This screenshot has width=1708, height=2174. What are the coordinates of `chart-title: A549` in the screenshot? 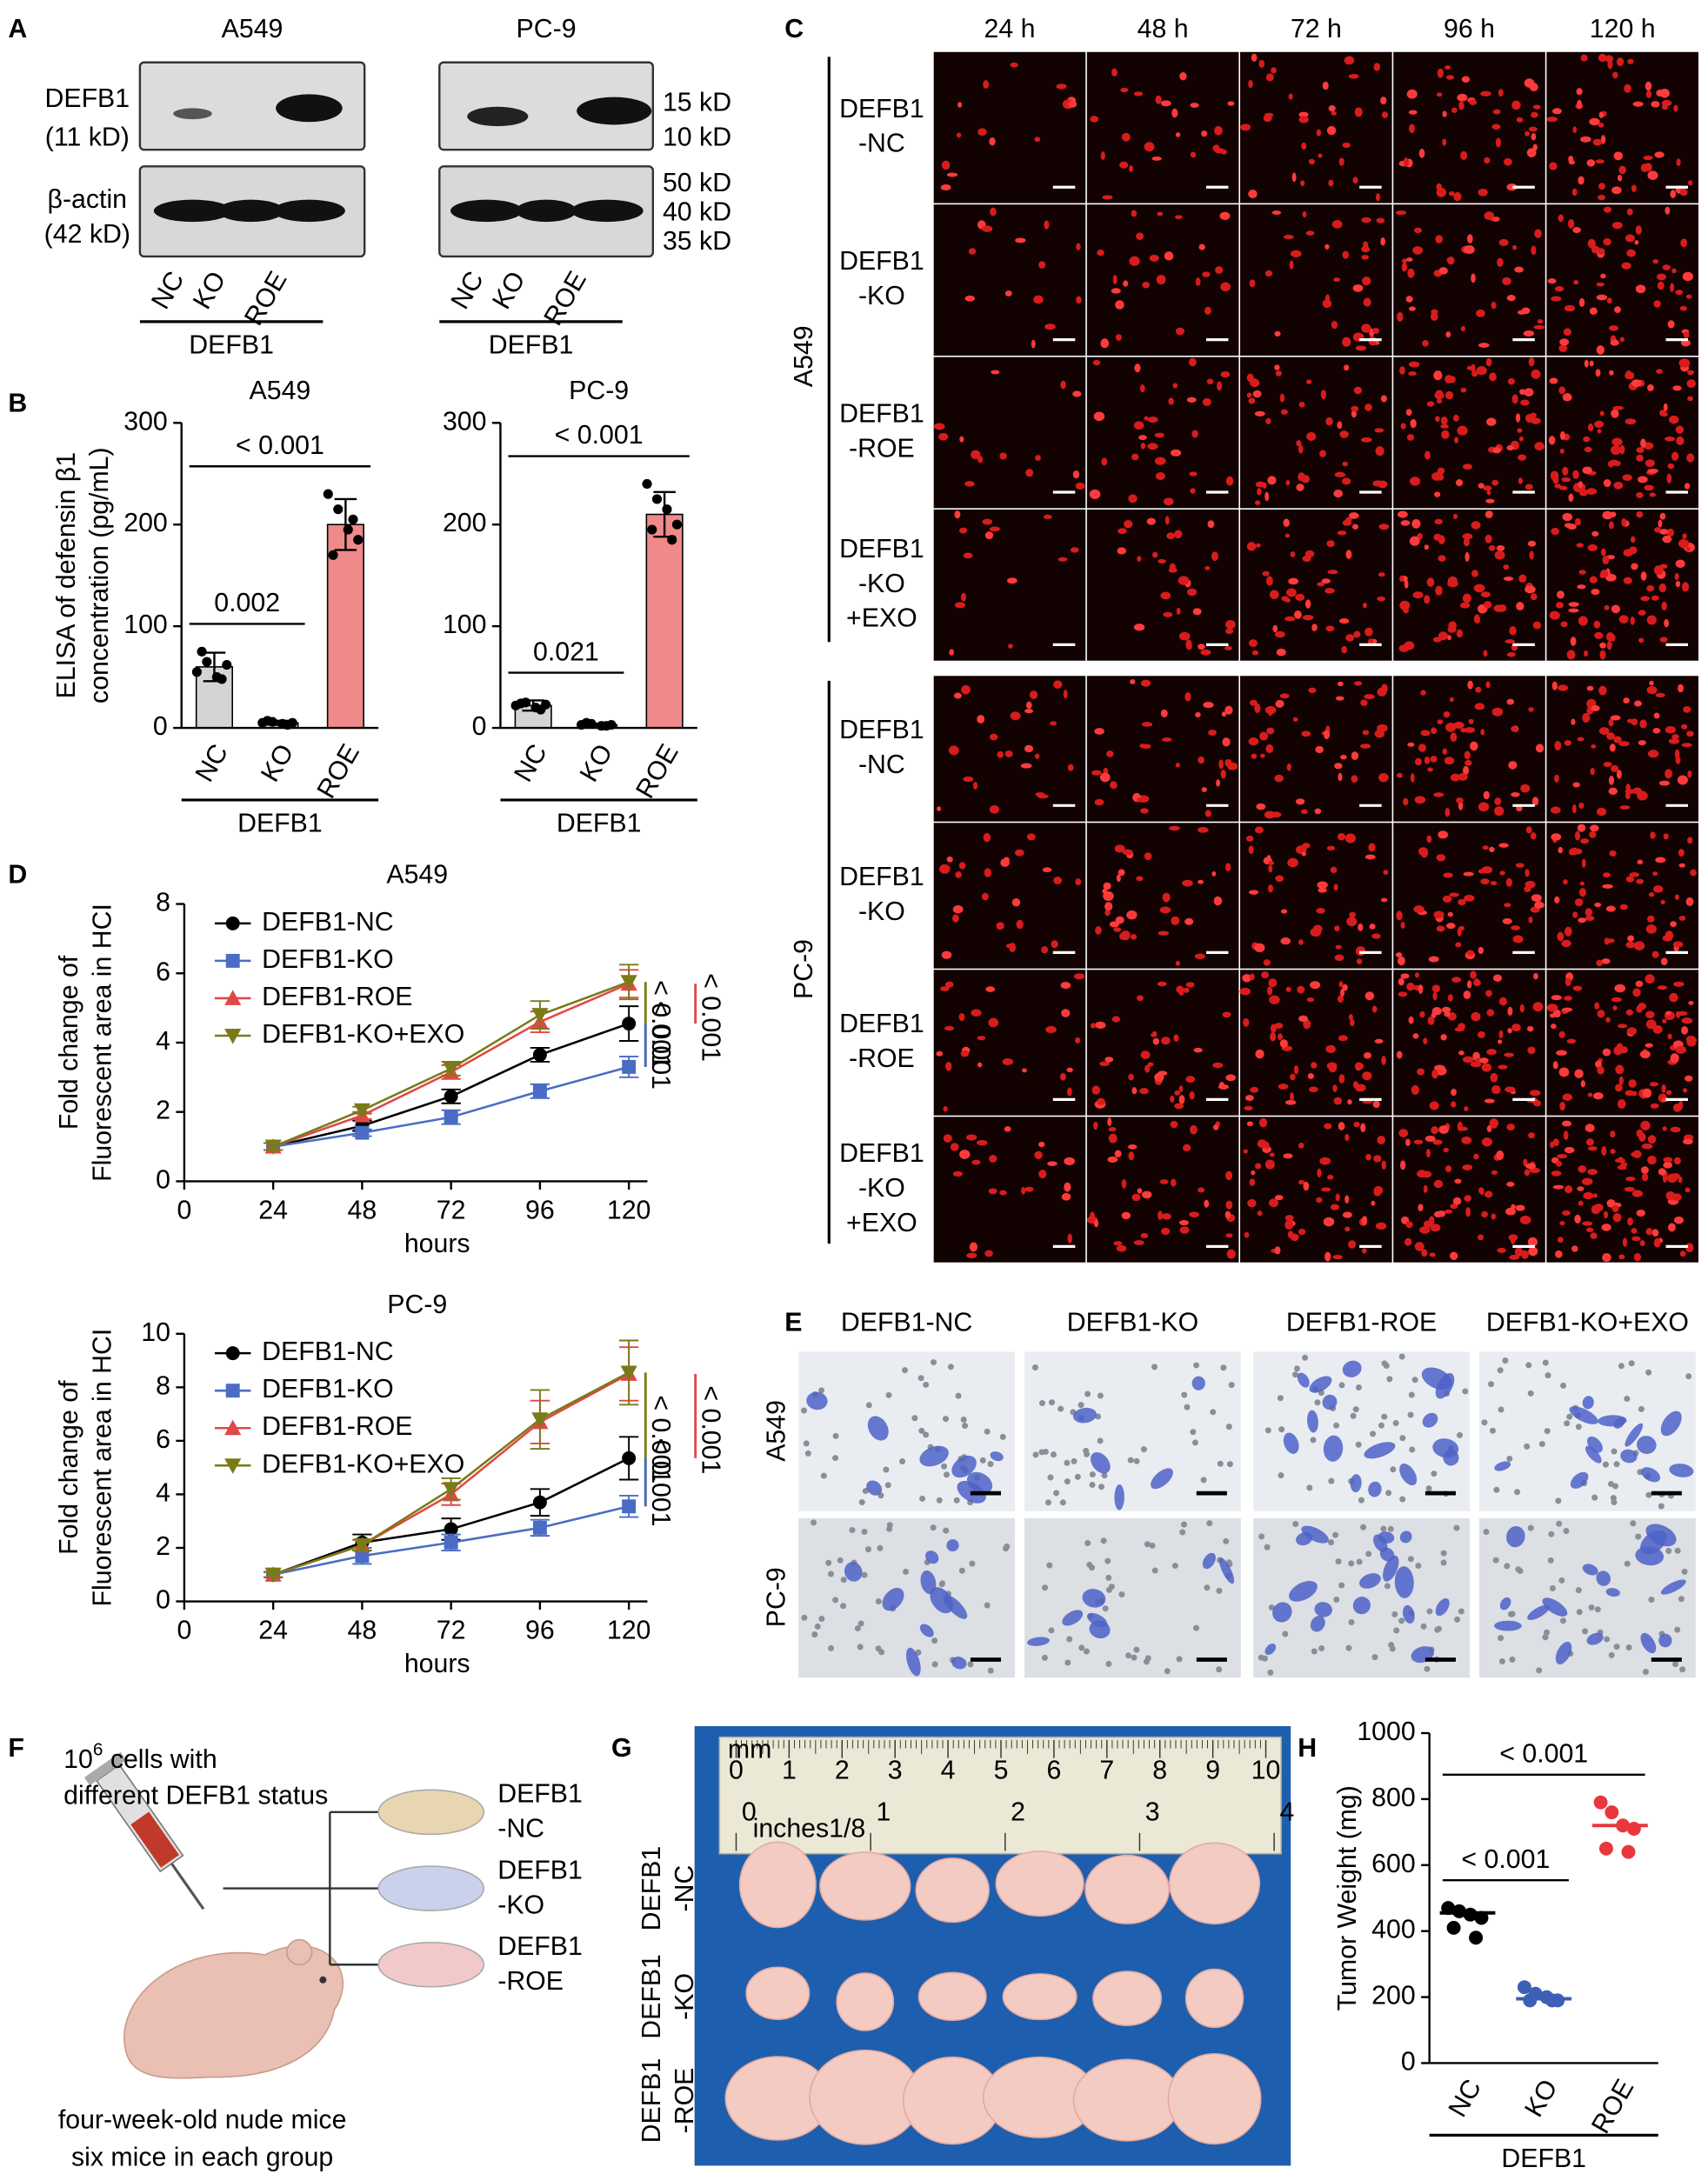 It's located at (417, 875).